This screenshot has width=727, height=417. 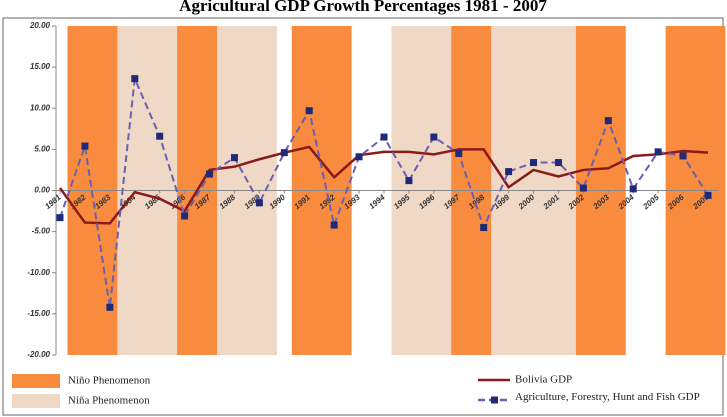 What do you see at coordinates (41, 231) in the screenshot?
I see `y-tick-label: -5.00` at bounding box center [41, 231].